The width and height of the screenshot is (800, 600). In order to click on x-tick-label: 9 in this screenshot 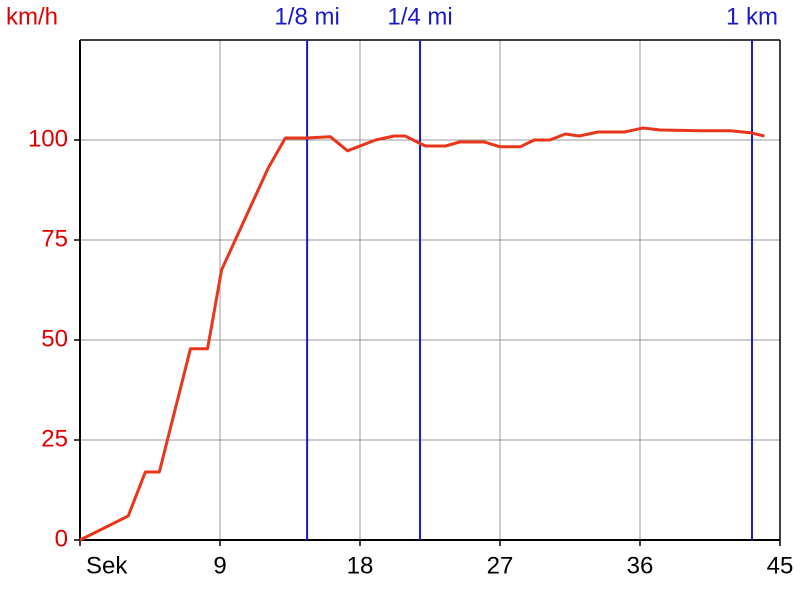, I will do `click(219, 565)`.